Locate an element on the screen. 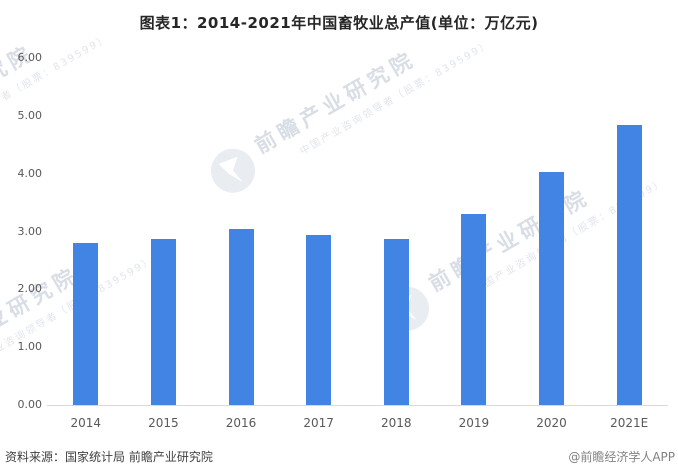 This screenshot has width=678, height=476. credit-note: @前瞻经济学人APP is located at coordinates (621, 457).